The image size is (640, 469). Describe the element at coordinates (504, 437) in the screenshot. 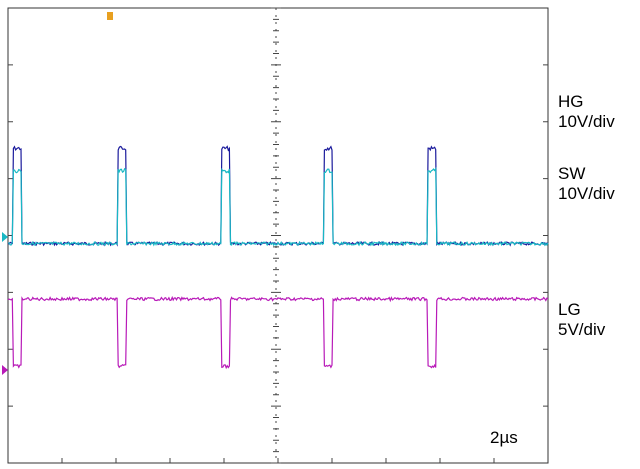

I see `timebase-label: 2µs` at that location.